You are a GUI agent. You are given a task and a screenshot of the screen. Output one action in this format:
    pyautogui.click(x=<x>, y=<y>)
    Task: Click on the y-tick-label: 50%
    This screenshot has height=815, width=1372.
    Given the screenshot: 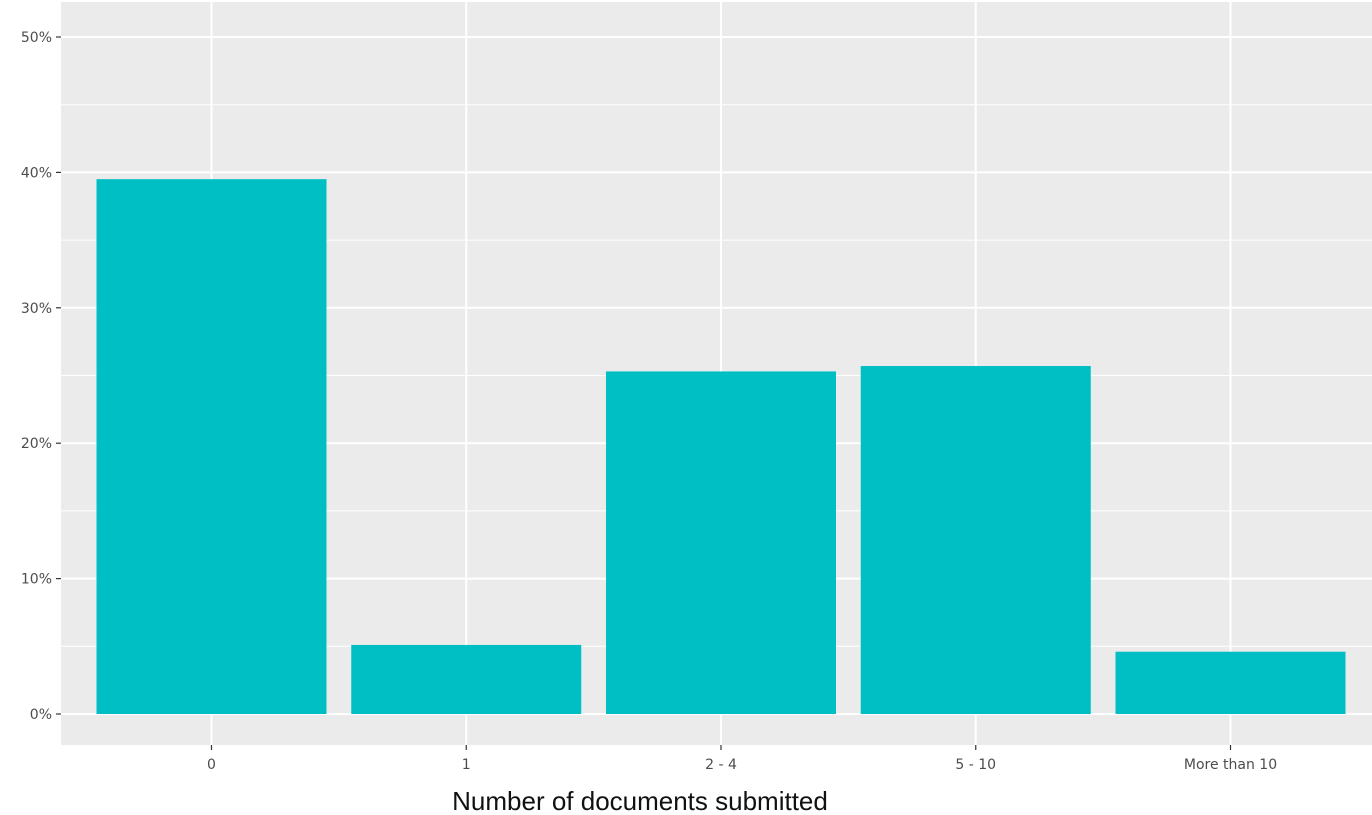 What is the action you would take?
    pyautogui.click(x=36, y=38)
    